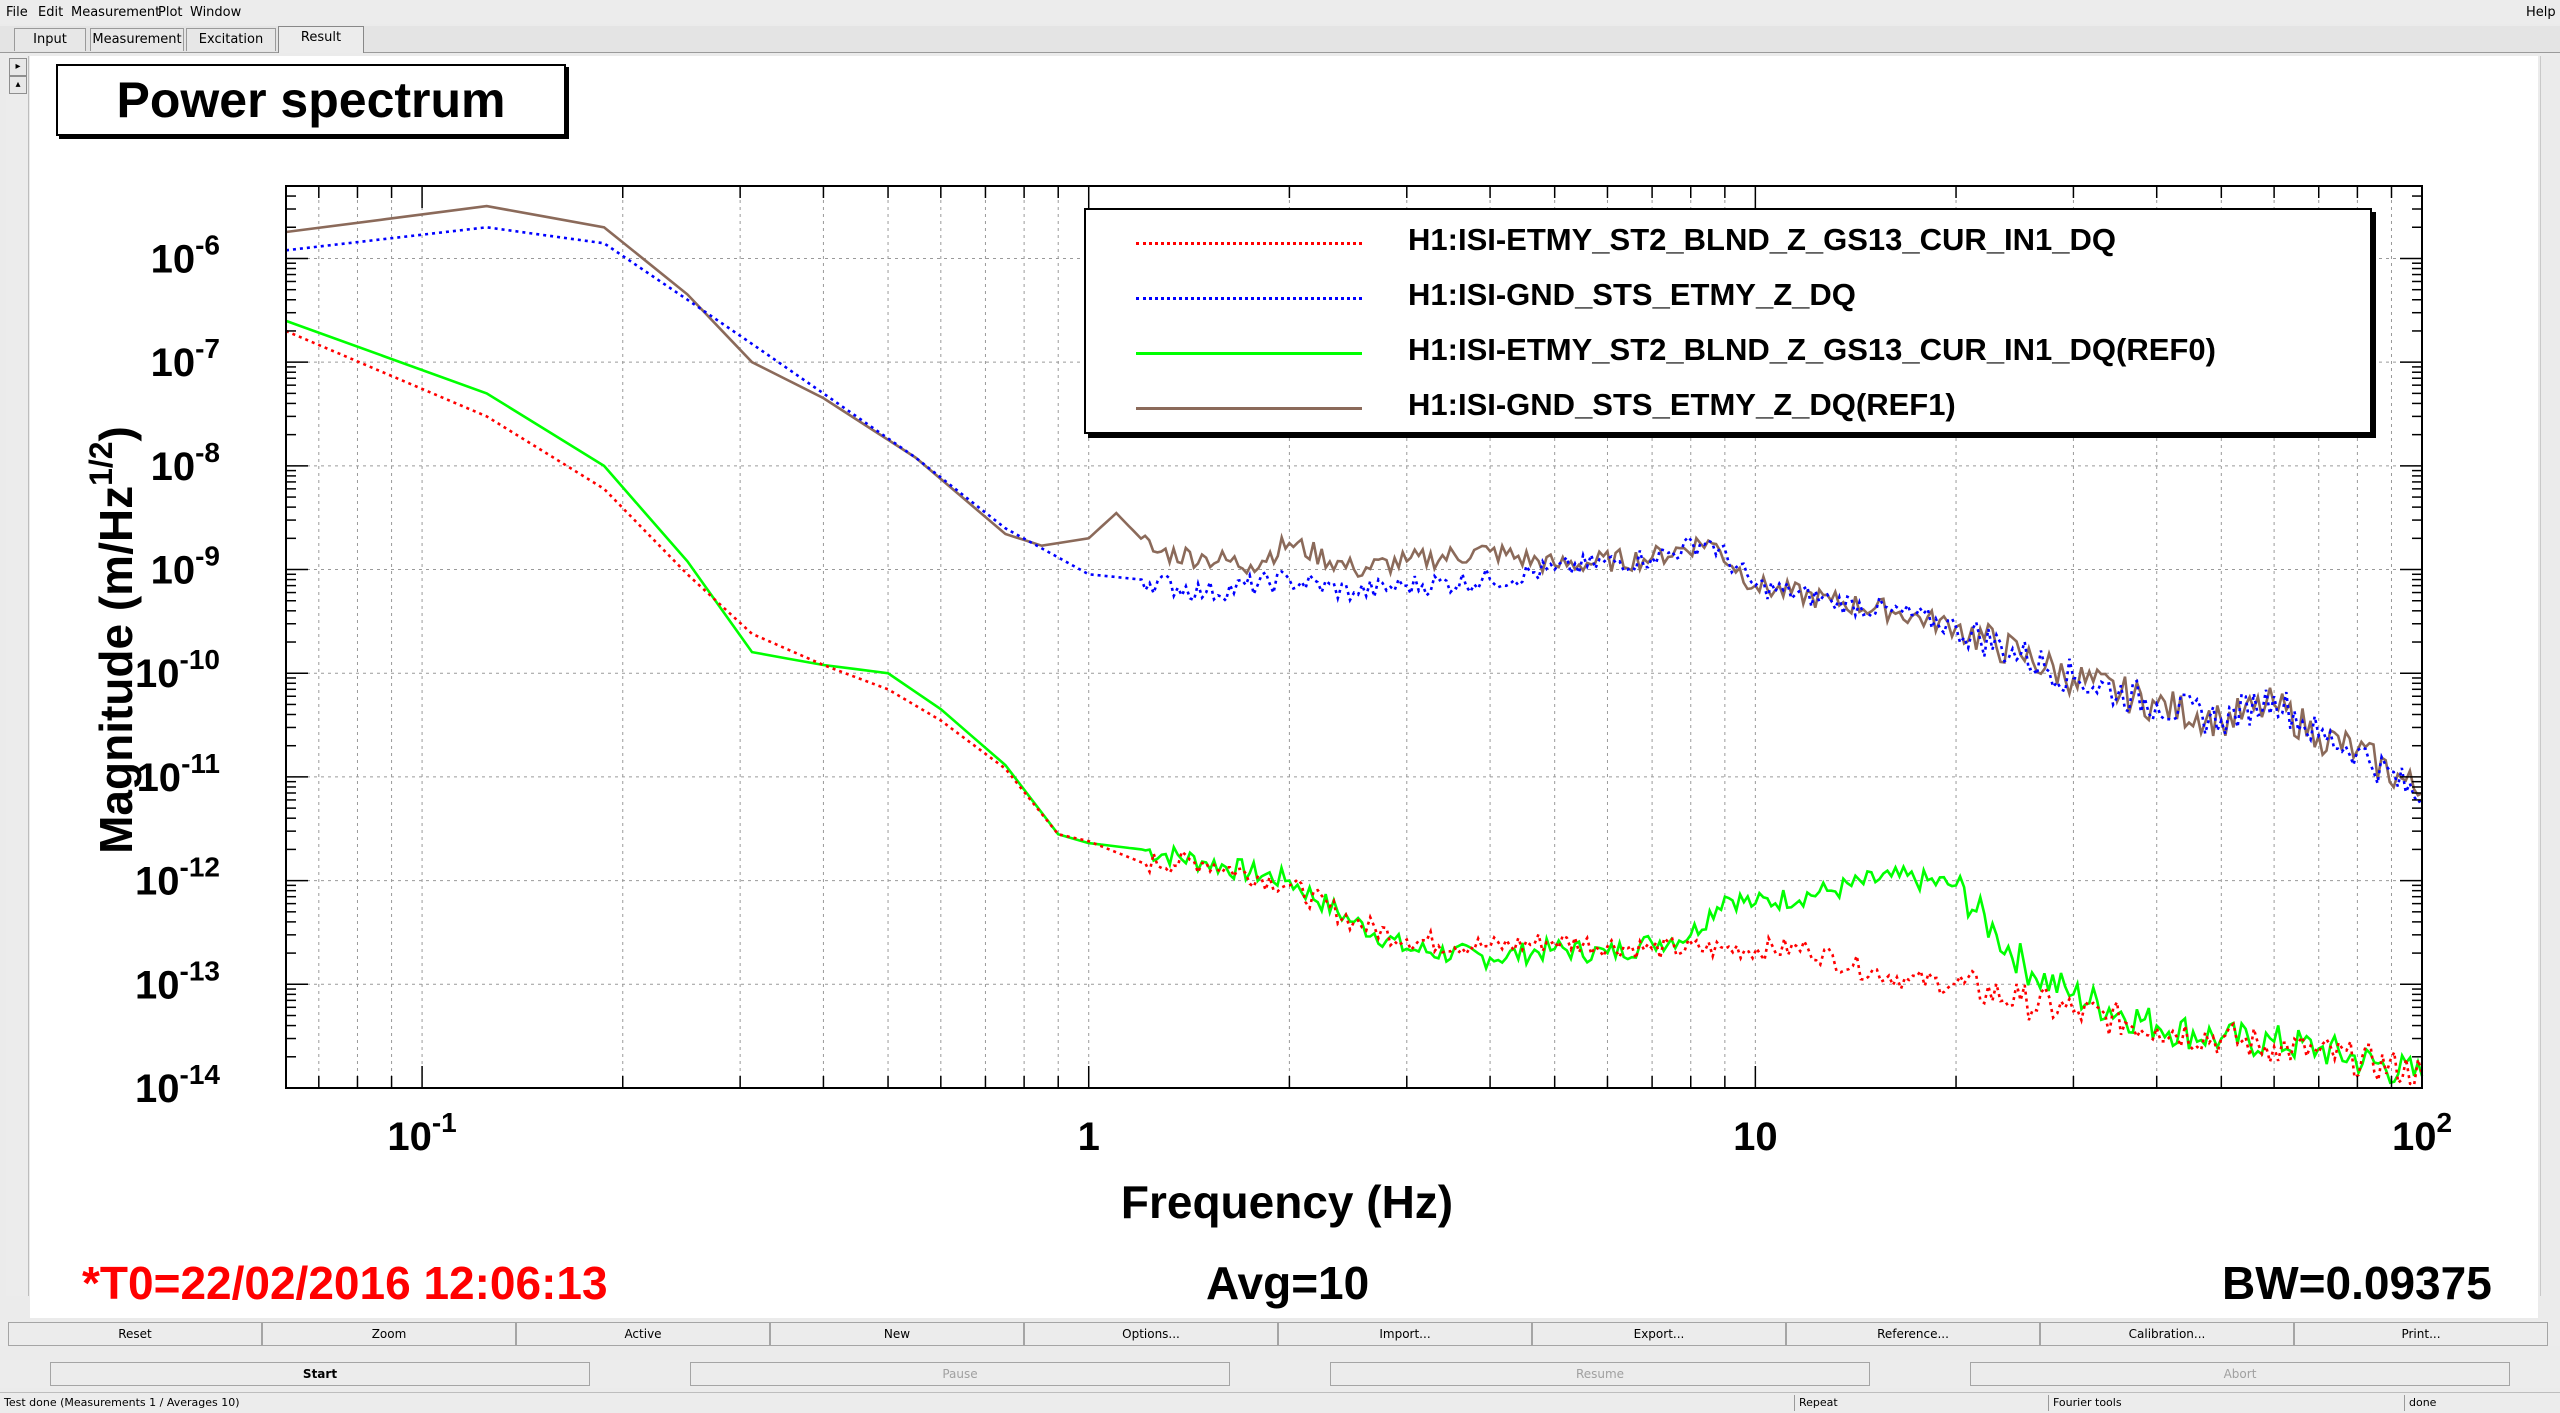  I want to click on status-message: Test done (Measurements 1 / Averages 10), so click(122, 1402).